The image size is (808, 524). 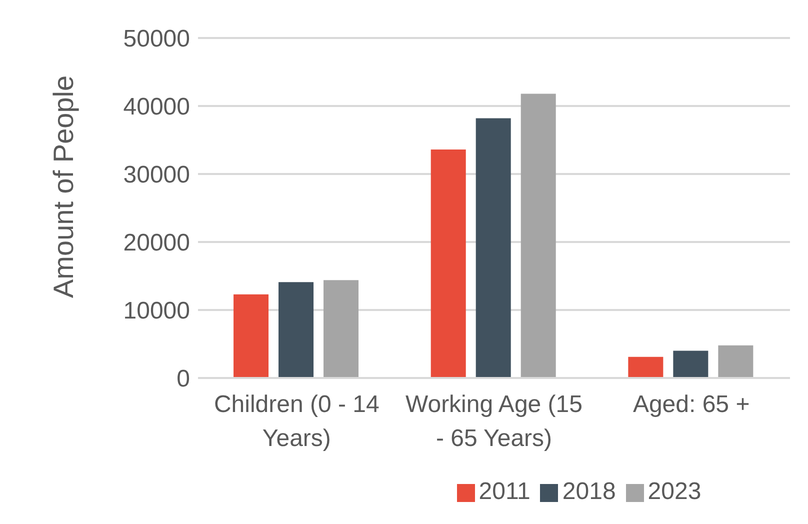 I want to click on y-tick-label: 40000, so click(x=156, y=107).